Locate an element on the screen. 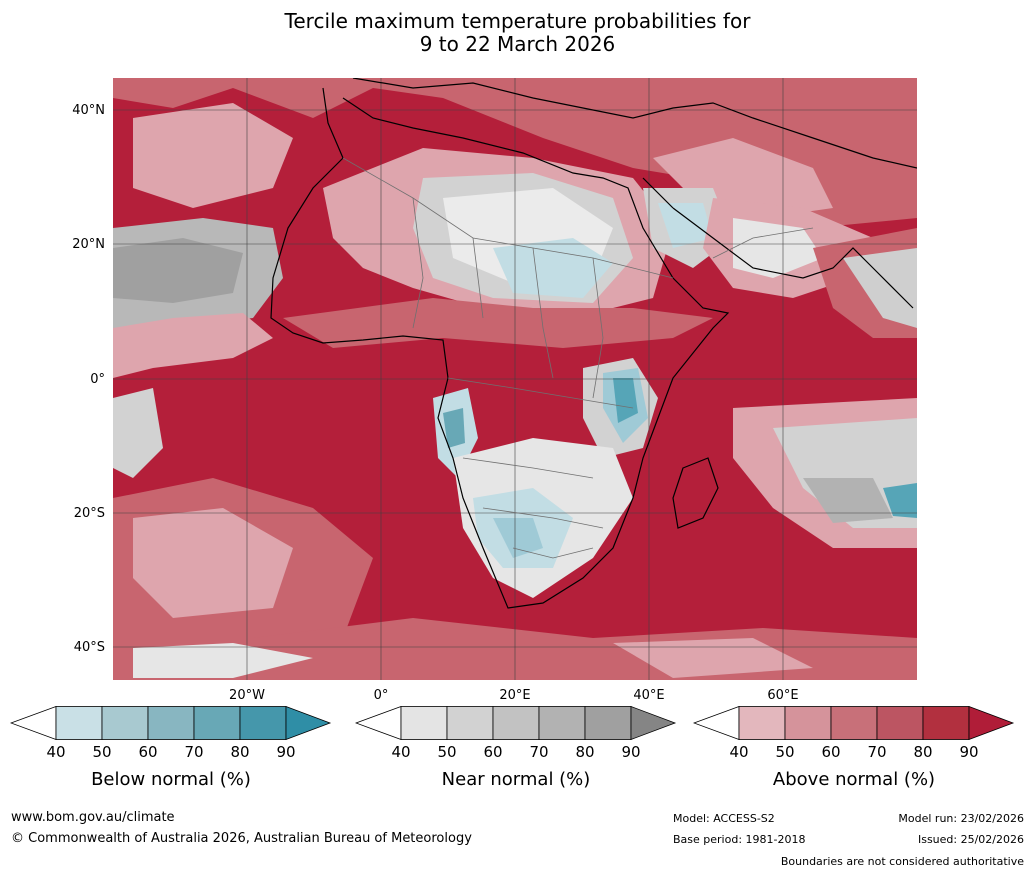  base-period-text: Base period: 1981-2018 is located at coordinates (739, 839).